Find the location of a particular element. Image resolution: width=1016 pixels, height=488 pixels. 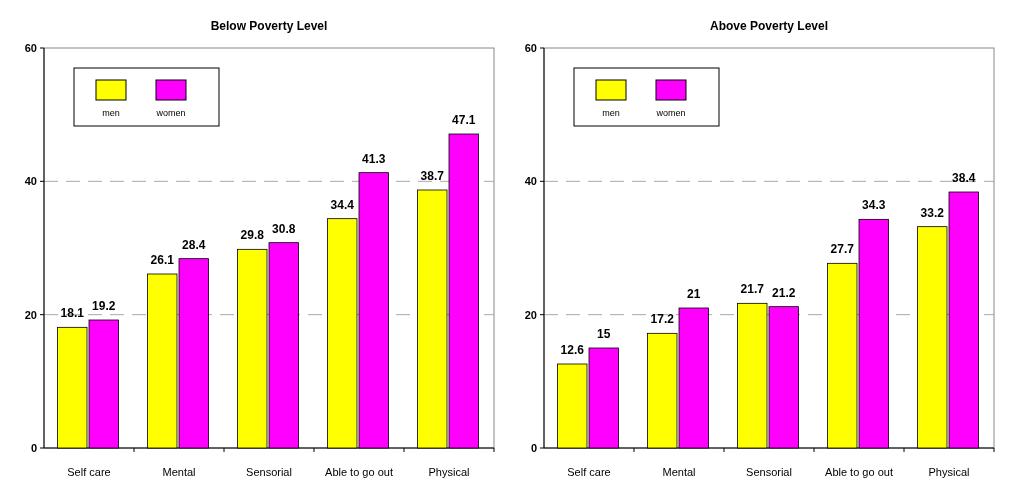

data-label: 30.8 is located at coordinates (284, 228).